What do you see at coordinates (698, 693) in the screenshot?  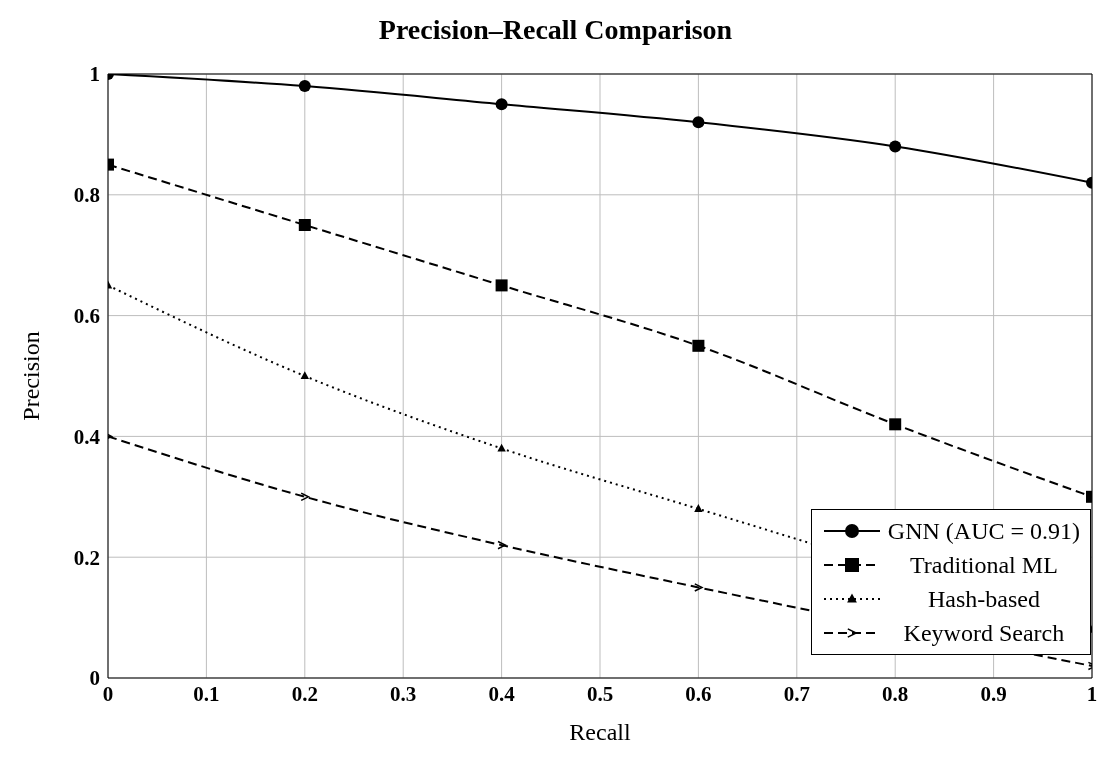 I see `x-tick-label: 0.6` at bounding box center [698, 693].